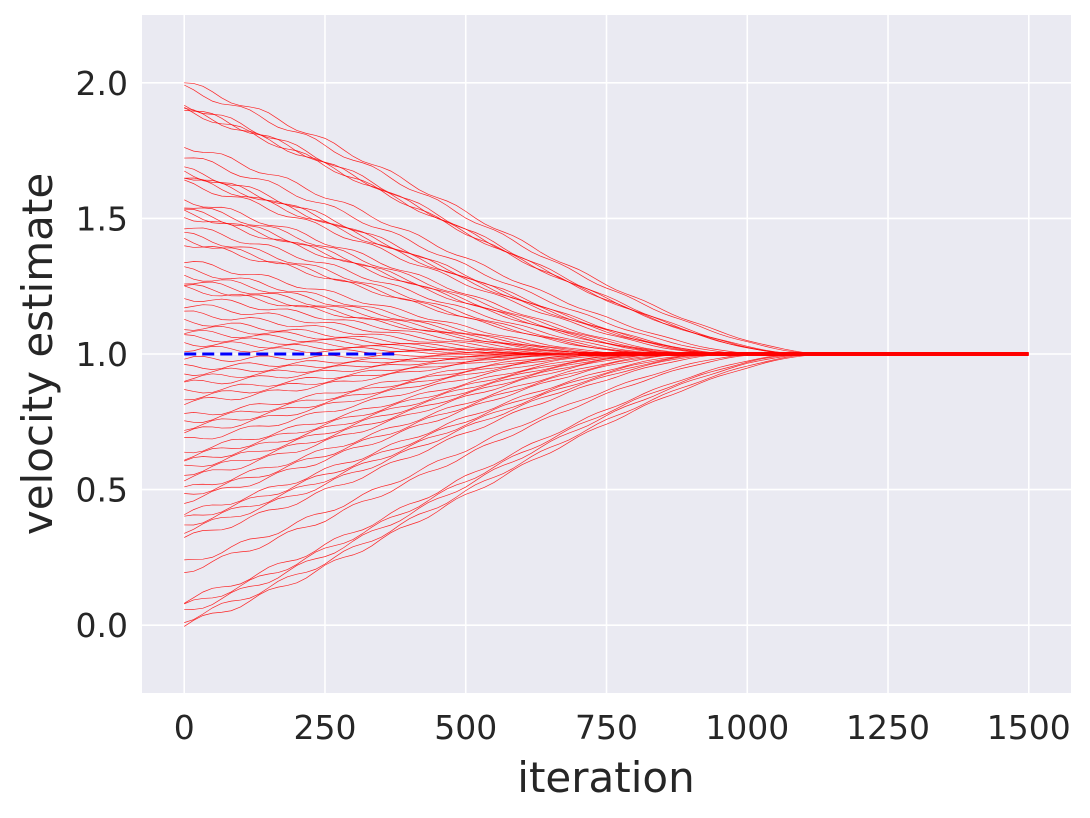 This screenshot has width=1090, height=818. What do you see at coordinates (747, 727) in the screenshot?
I see `x-tick-label: 1000` at bounding box center [747, 727].